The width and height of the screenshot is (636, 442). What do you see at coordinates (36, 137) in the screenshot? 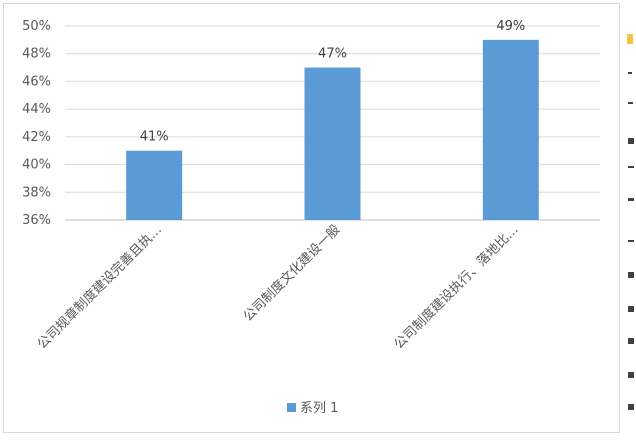
I see `y-tick-label: 42%` at bounding box center [36, 137].